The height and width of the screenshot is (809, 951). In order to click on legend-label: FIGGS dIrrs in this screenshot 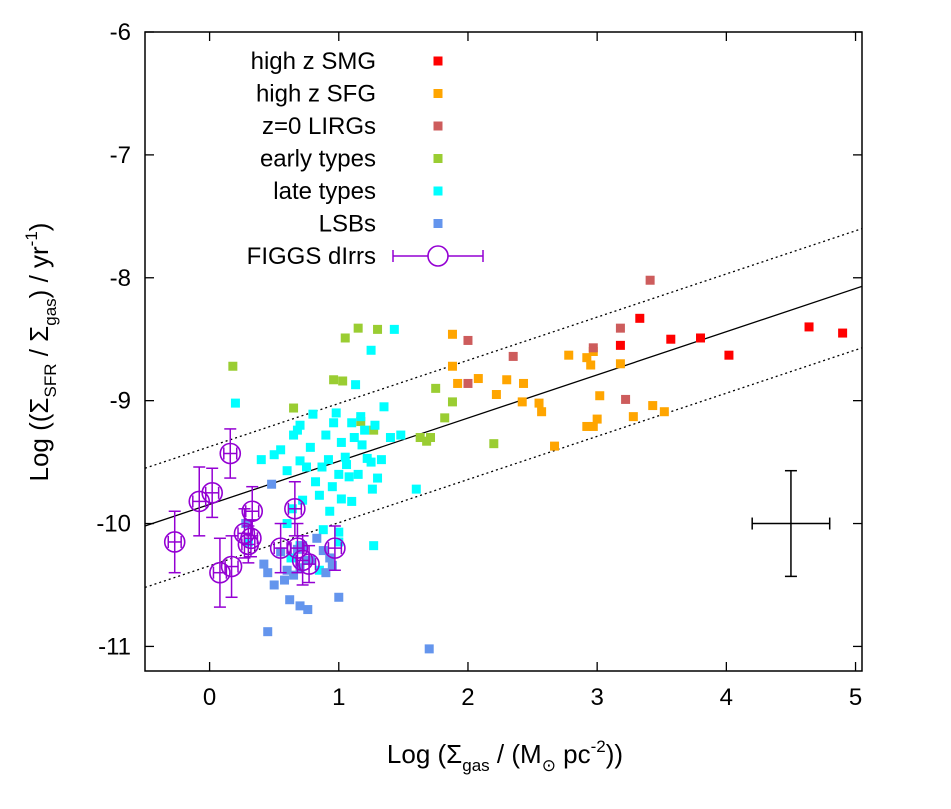, I will do `click(311, 256)`.